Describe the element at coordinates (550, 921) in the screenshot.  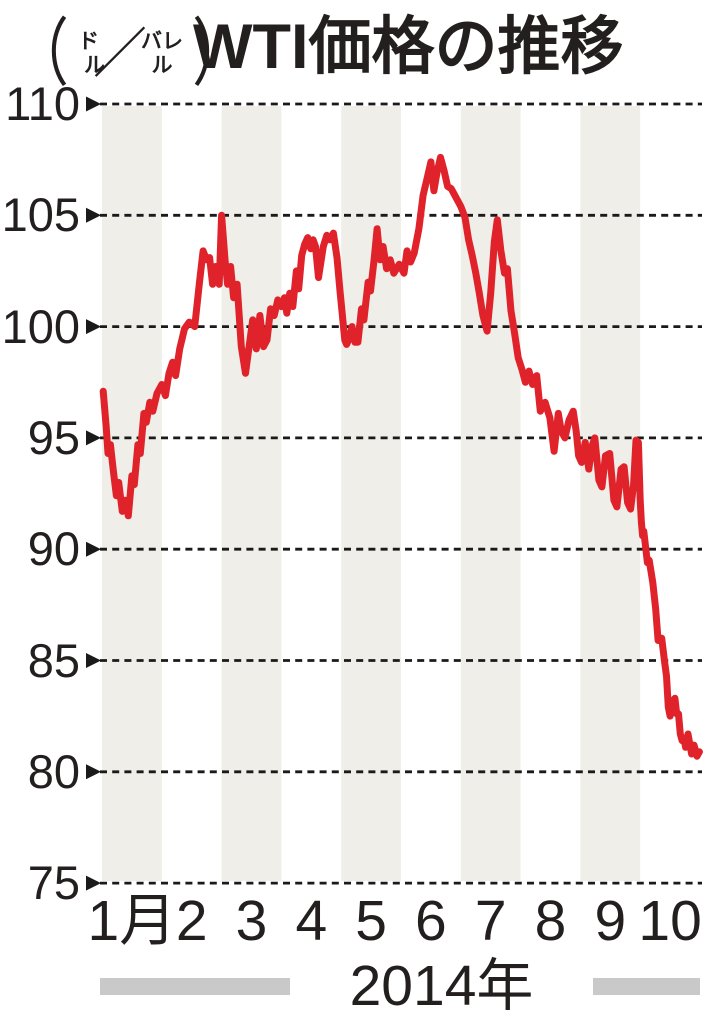
I see `x-month-label-8: 8` at that location.